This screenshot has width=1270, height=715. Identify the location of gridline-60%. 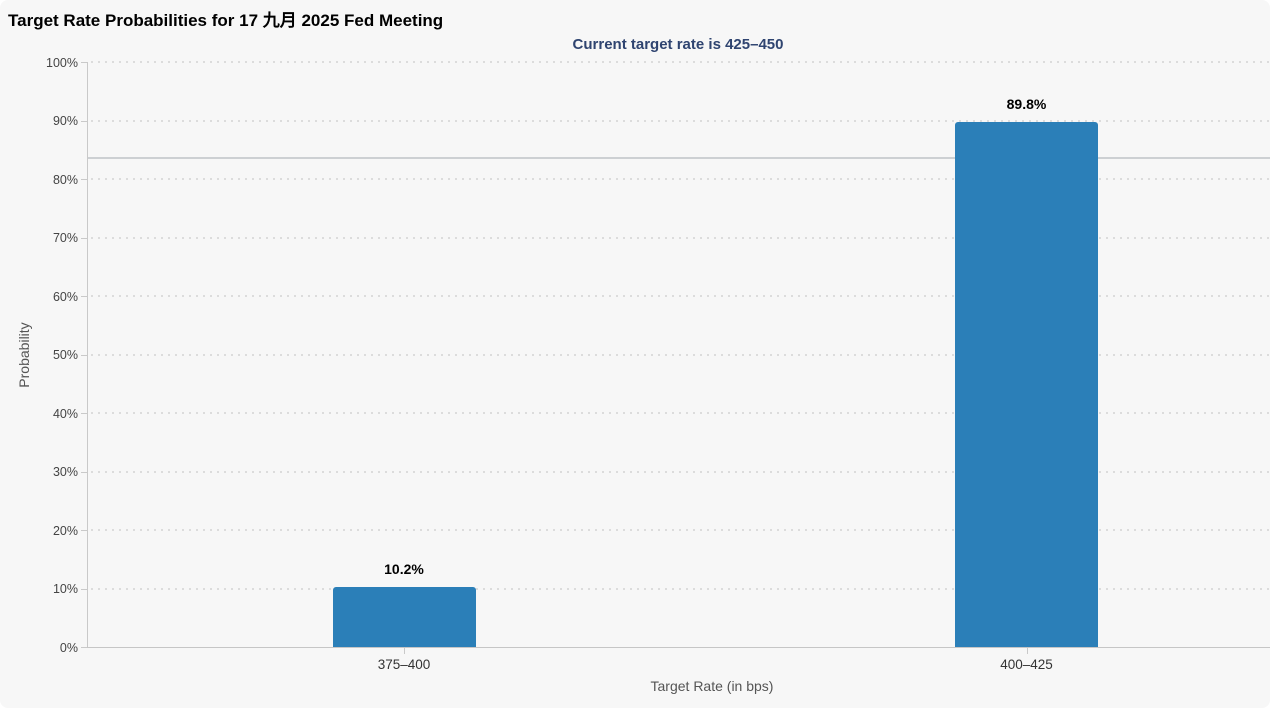
(680, 296).